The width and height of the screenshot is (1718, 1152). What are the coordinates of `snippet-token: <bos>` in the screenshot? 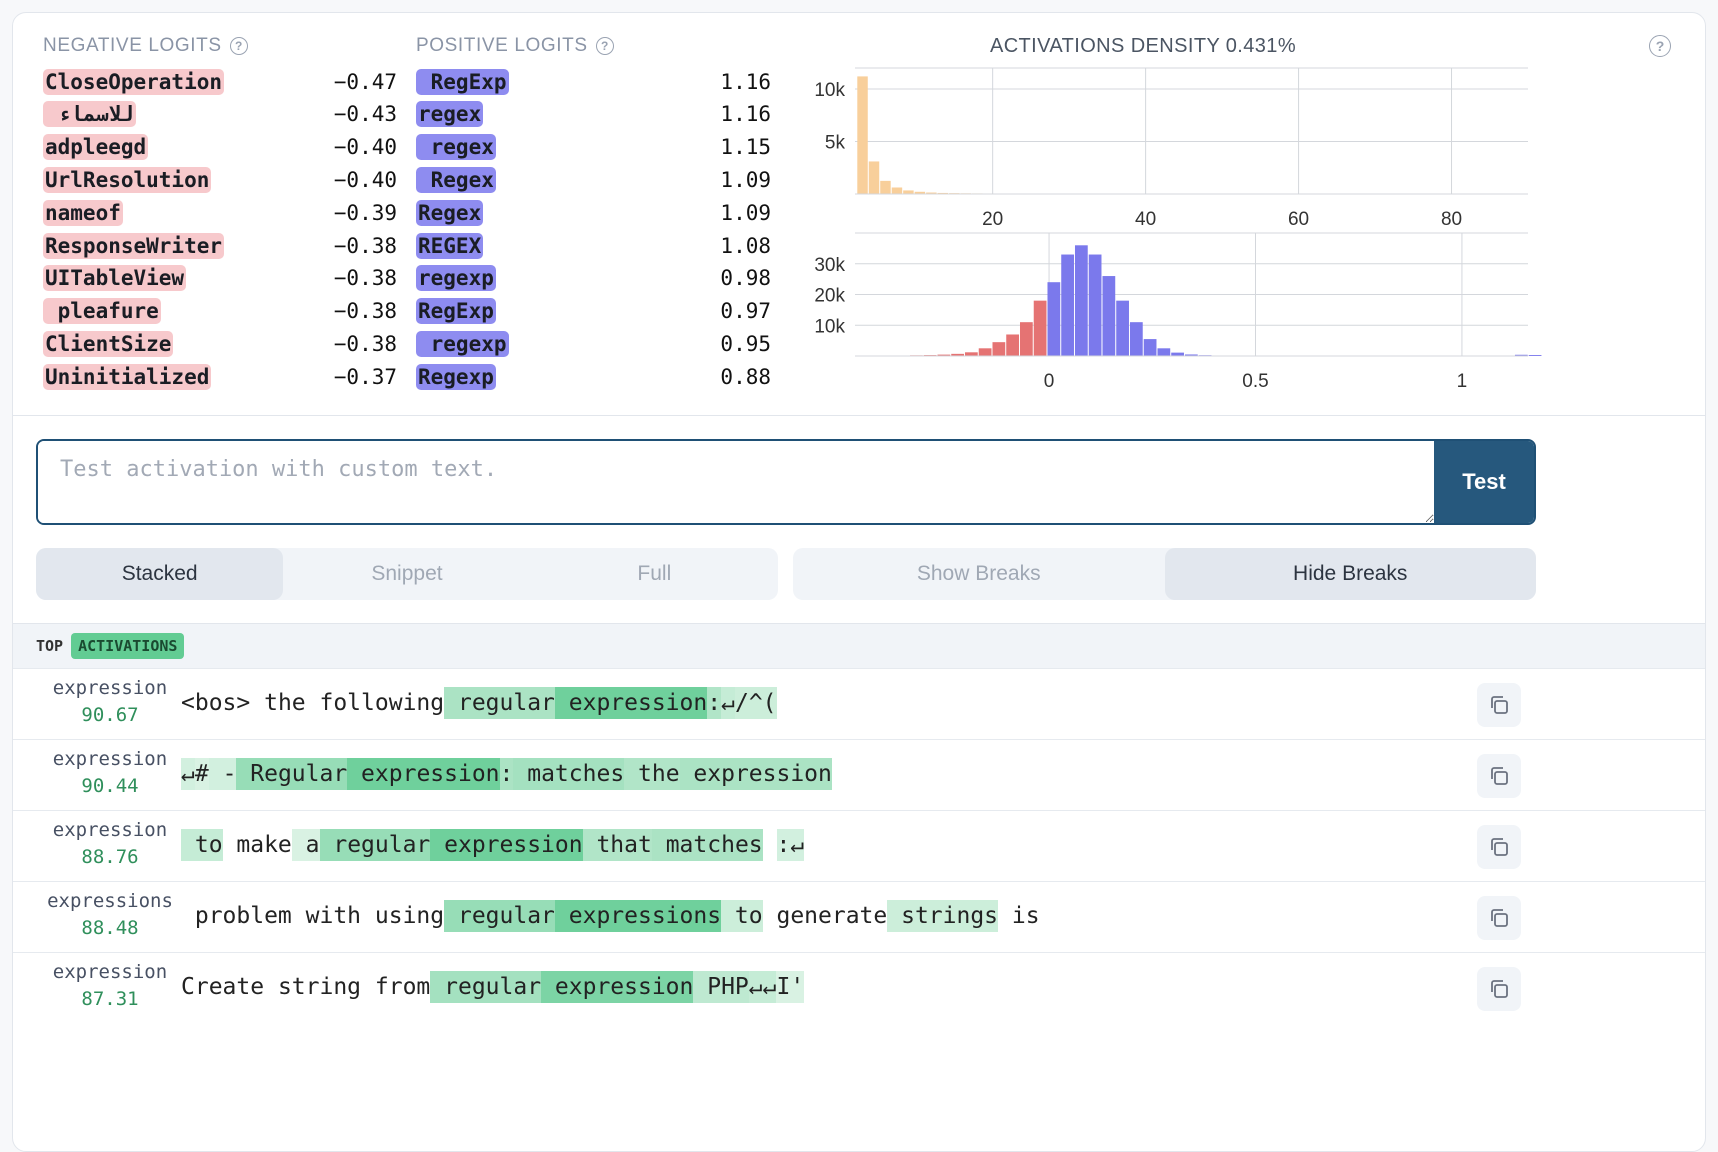 It's located at (216, 703).